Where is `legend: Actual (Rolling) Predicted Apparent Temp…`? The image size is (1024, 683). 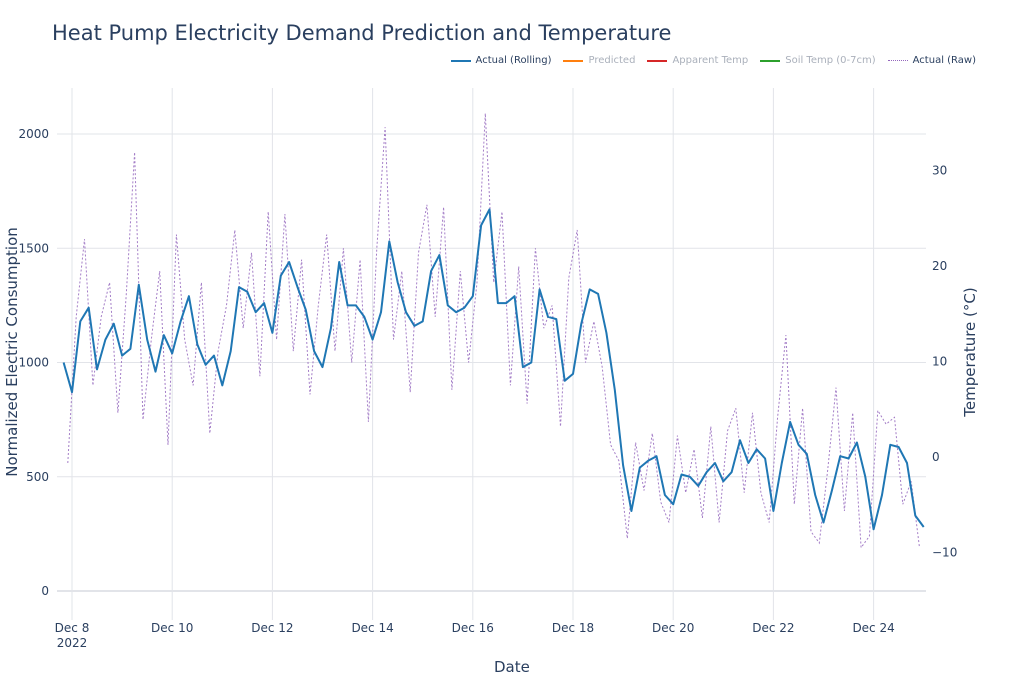 legend: Actual (Rolling) Predicted Apparent Temp… is located at coordinates (713, 60).